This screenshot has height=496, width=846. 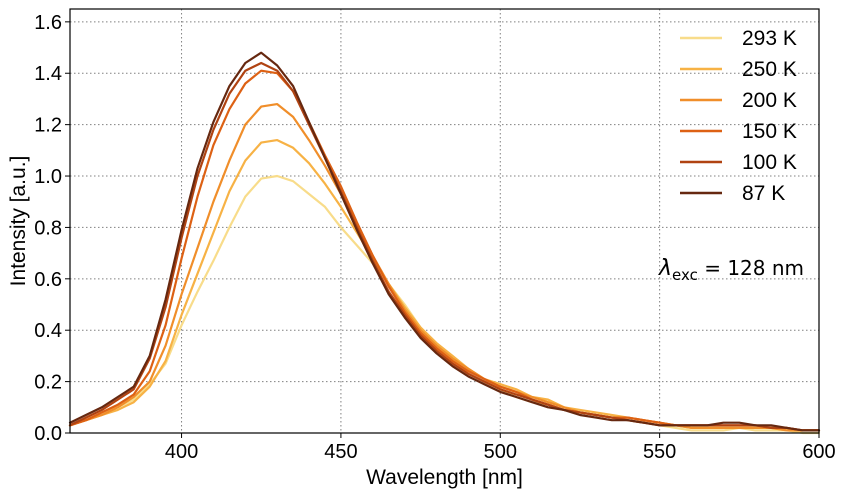 I want to click on legend-label: 250 K, so click(x=769, y=69).